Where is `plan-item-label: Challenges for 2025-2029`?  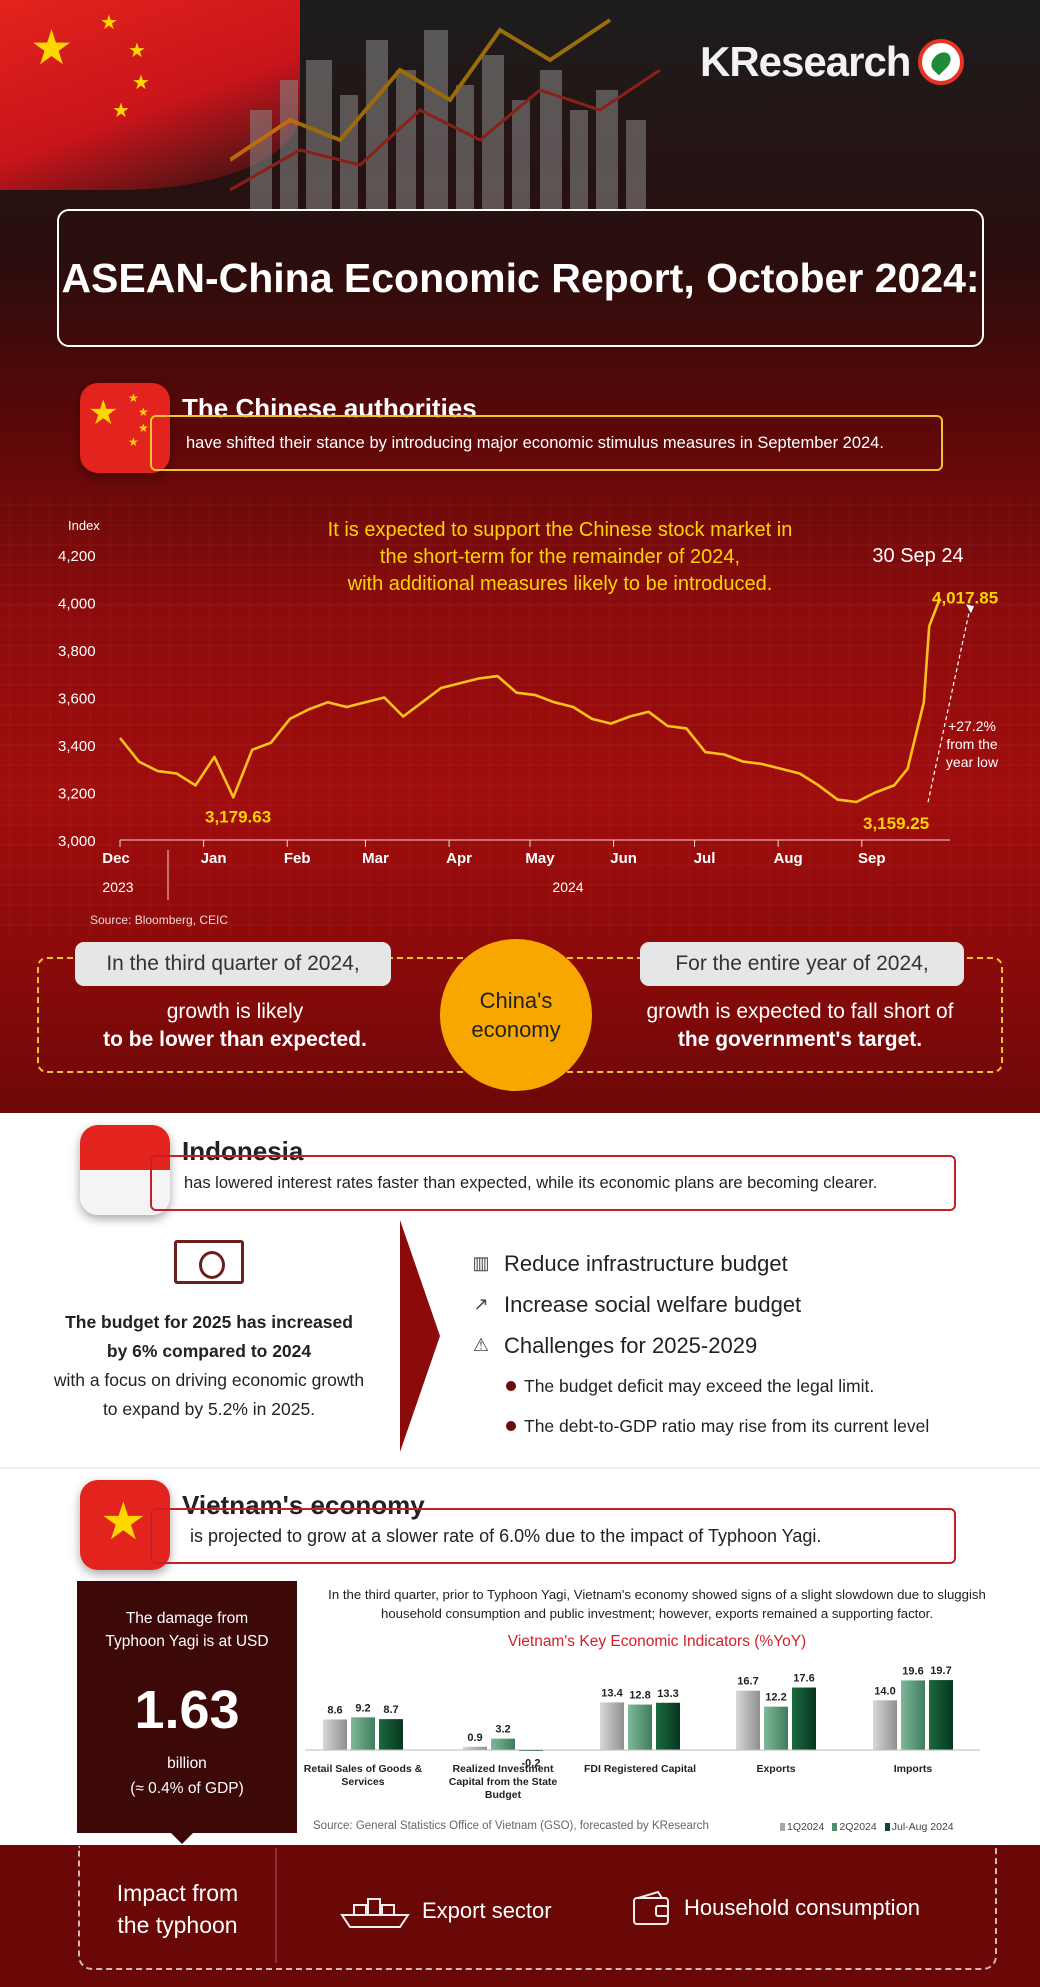 plan-item-label: Challenges for 2025-2029 is located at coordinates (631, 1345).